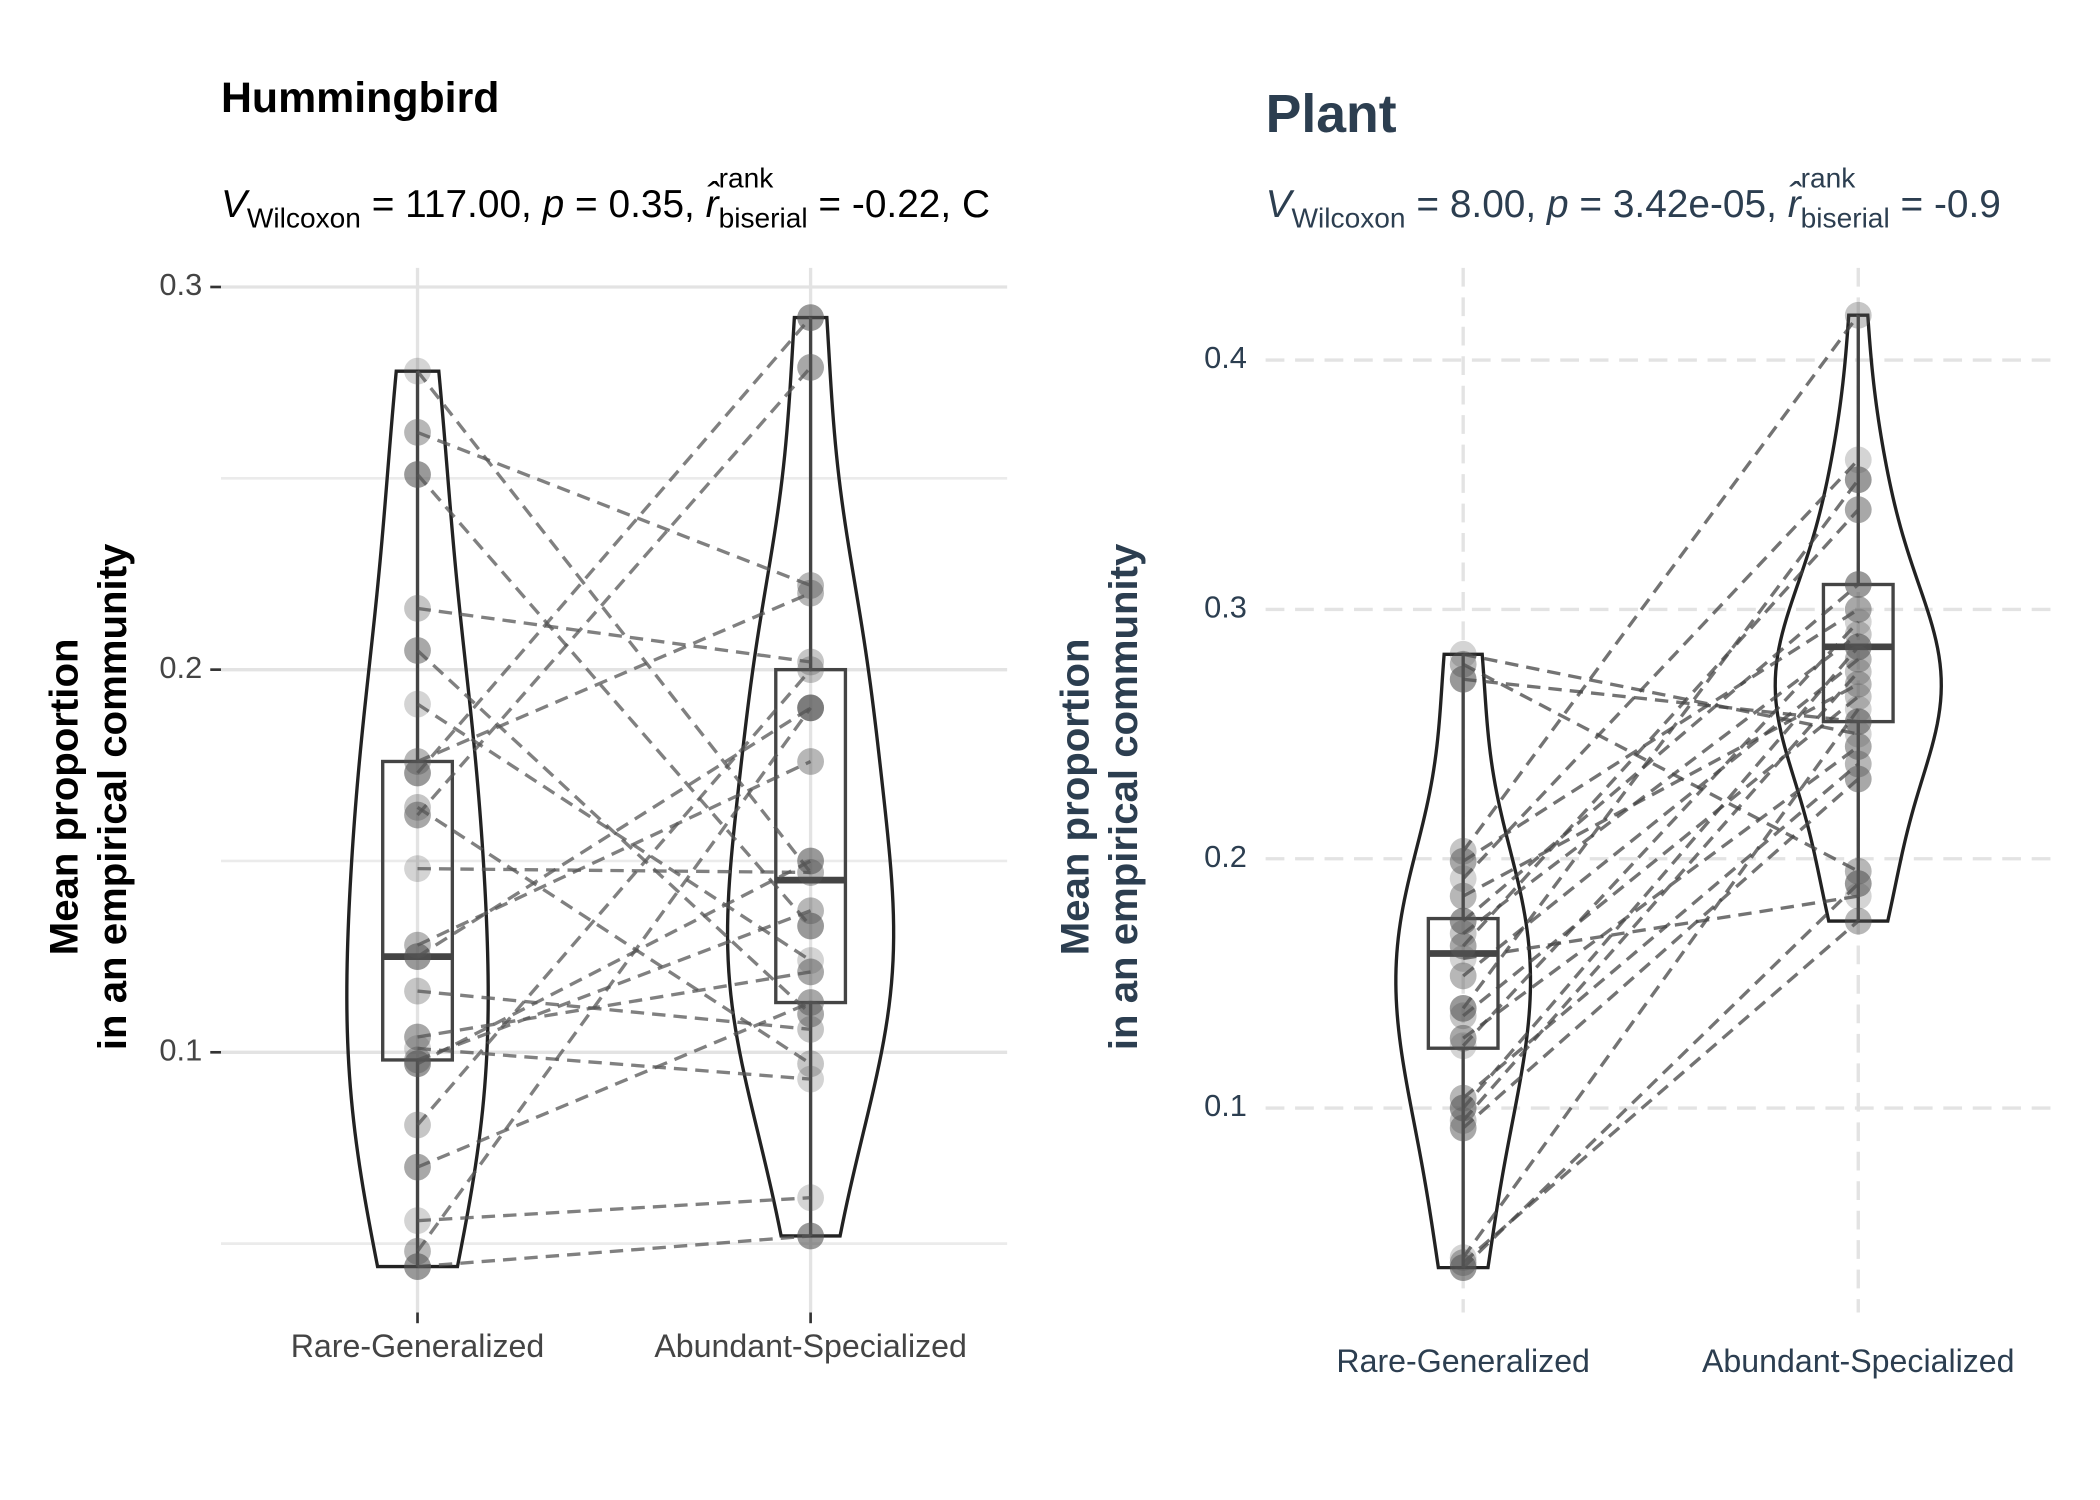 The width and height of the screenshot is (2100, 1500). What do you see at coordinates (1331, 114) in the screenshot?
I see `panel-title: Plant` at bounding box center [1331, 114].